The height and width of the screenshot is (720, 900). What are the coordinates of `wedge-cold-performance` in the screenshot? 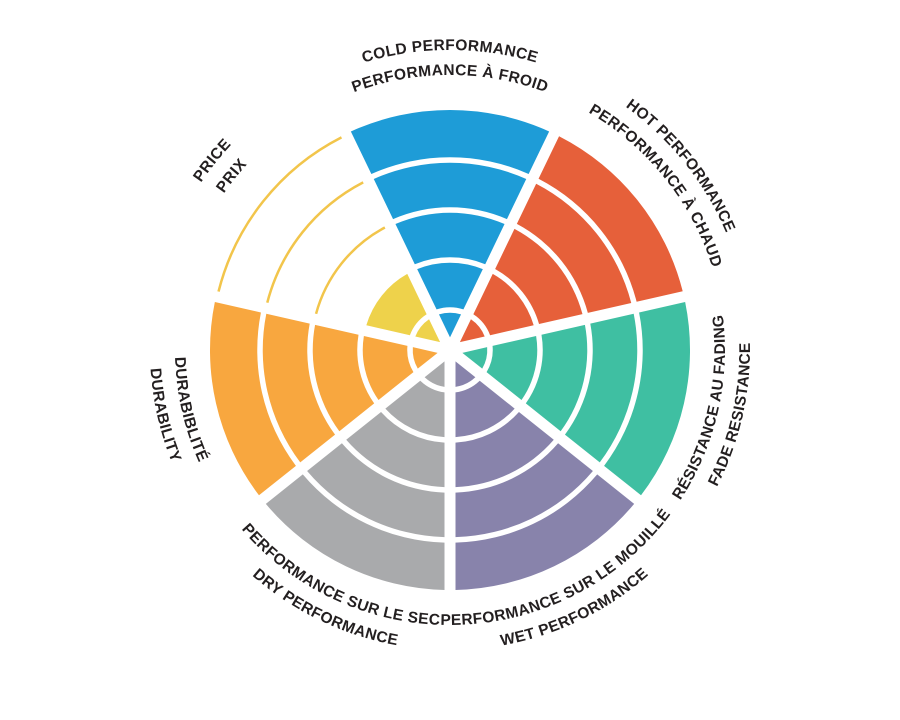 It's located at (450, 224).